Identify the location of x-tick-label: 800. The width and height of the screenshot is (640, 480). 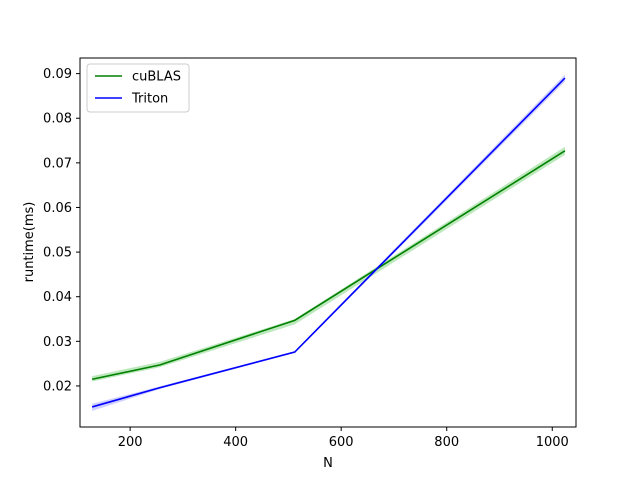
(446, 442).